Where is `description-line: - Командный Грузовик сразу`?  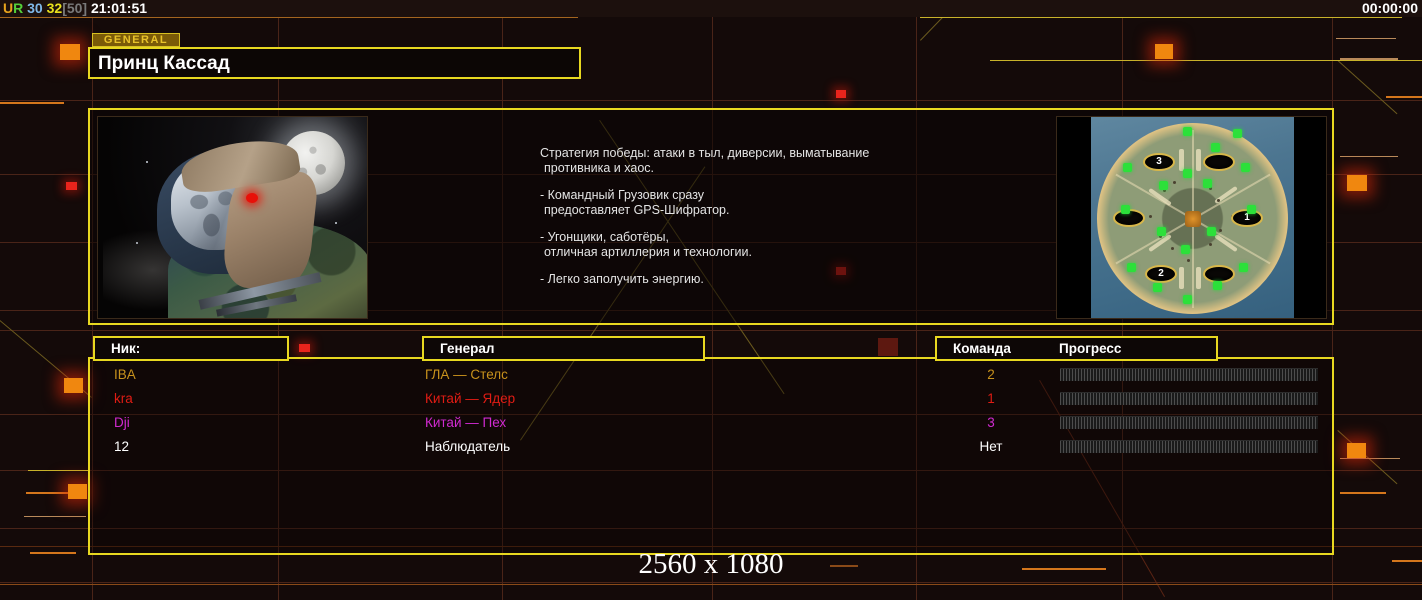
description-line: - Командный Грузовик сразу is located at coordinates (622, 195).